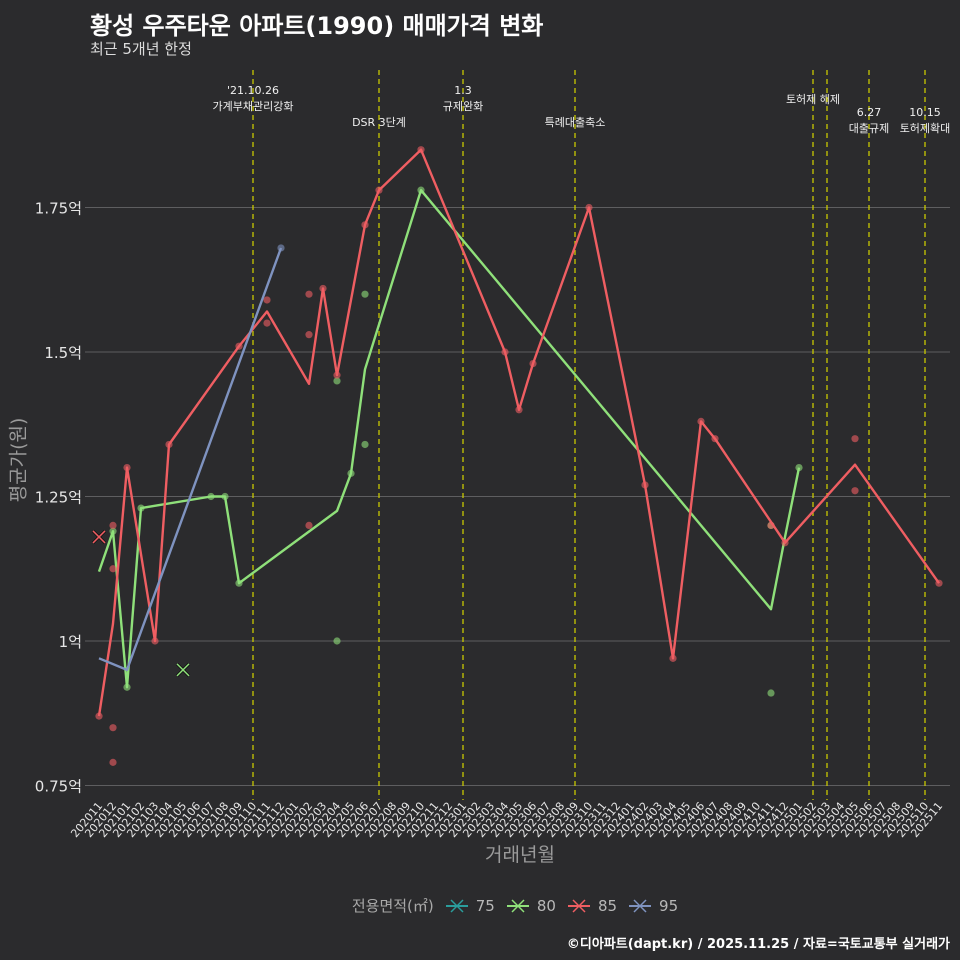 This screenshot has height=960, width=960. What do you see at coordinates (253, 98) in the screenshot?
I see `event-label: '21.10.26 가계부채관리강화` at bounding box center [253, 98].